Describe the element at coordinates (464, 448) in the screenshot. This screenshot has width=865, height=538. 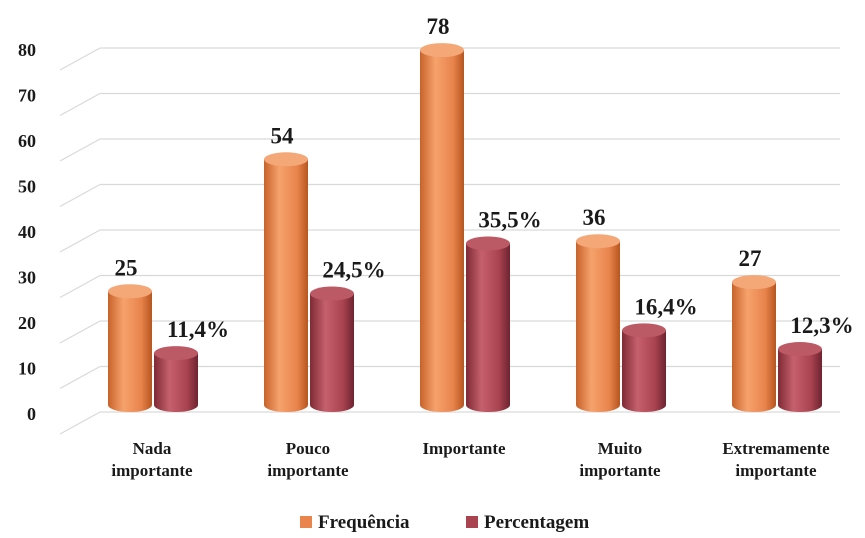
I see `category-label: Importante` at that location.